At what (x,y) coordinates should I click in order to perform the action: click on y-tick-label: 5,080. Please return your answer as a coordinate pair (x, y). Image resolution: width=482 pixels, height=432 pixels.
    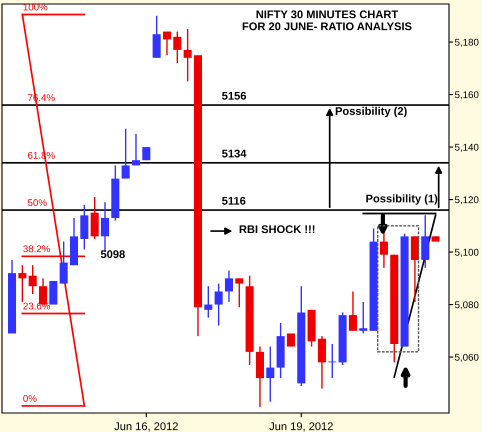
    Looking at the image, I should click on (466, 305).